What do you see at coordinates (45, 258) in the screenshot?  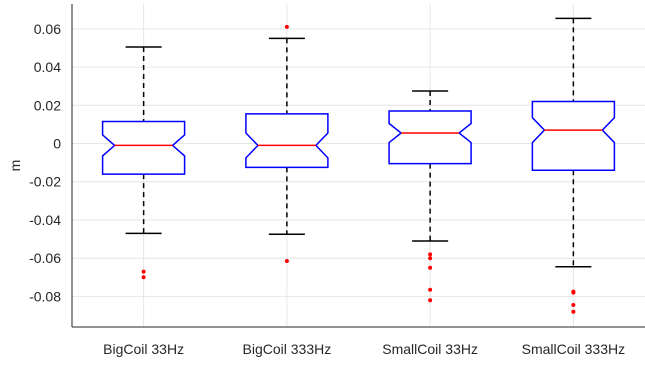 I see `y-tick-label: -0.06` at bounding box center [45, 258].